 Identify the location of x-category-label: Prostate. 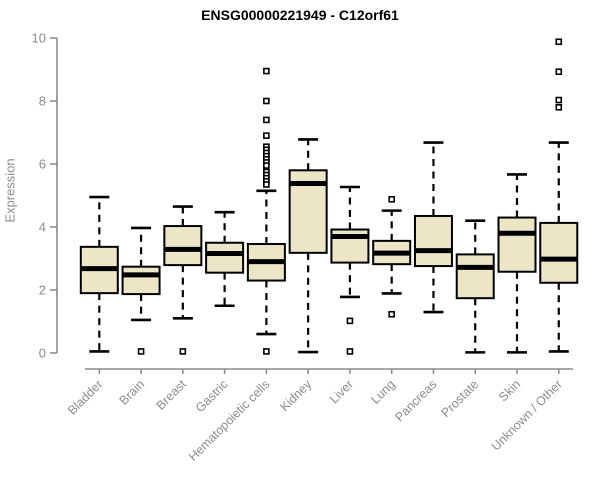
(460, 398).